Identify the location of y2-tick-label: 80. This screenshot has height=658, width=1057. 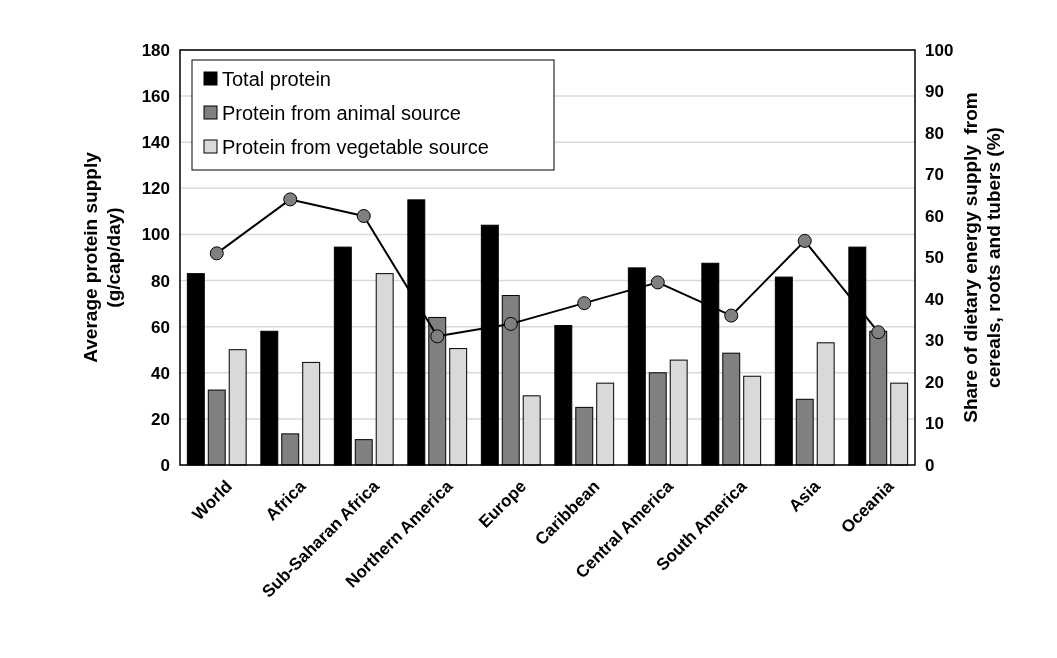
(934, 133).